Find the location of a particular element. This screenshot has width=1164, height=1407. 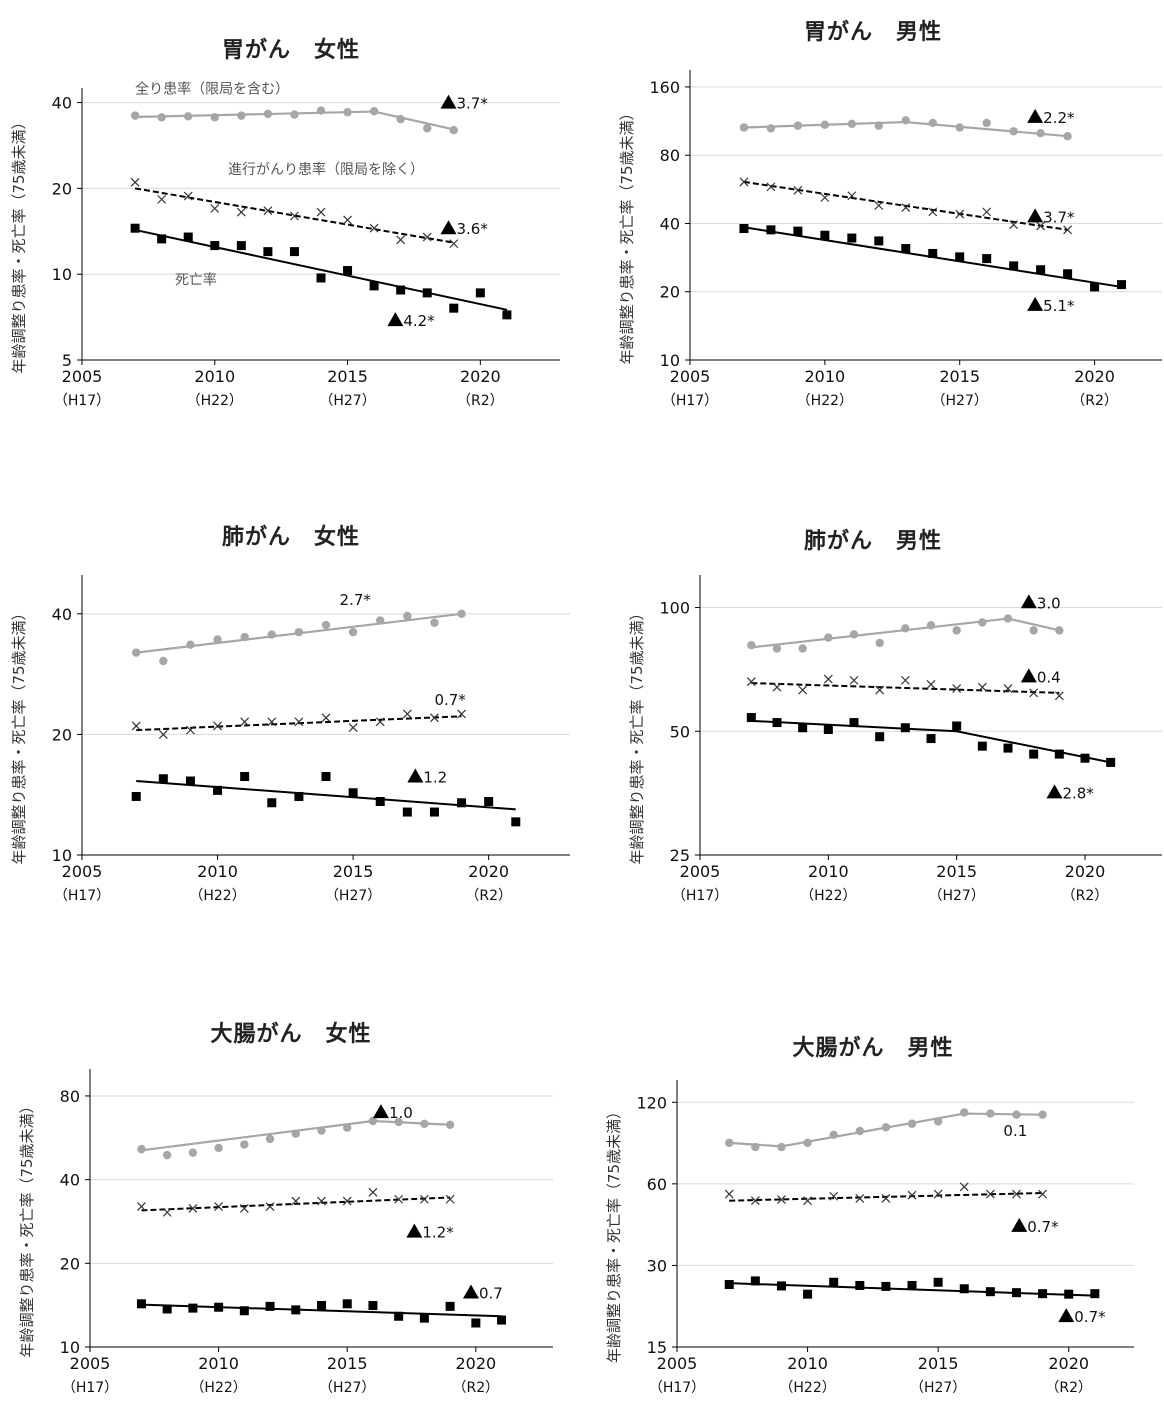

trend-annotation: 2.7* is located at coordinates (356, 600).